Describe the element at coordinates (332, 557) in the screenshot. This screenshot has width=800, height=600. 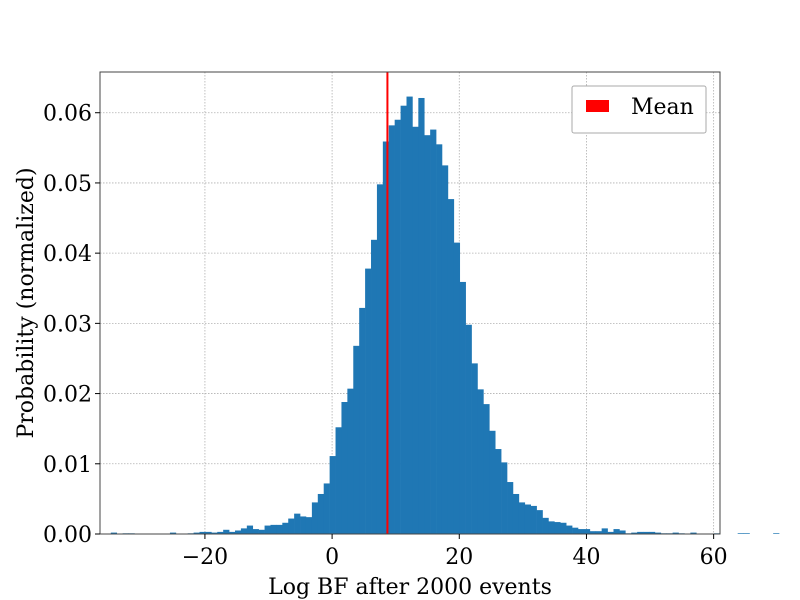
I see `x-tick-label: 0` at that location.